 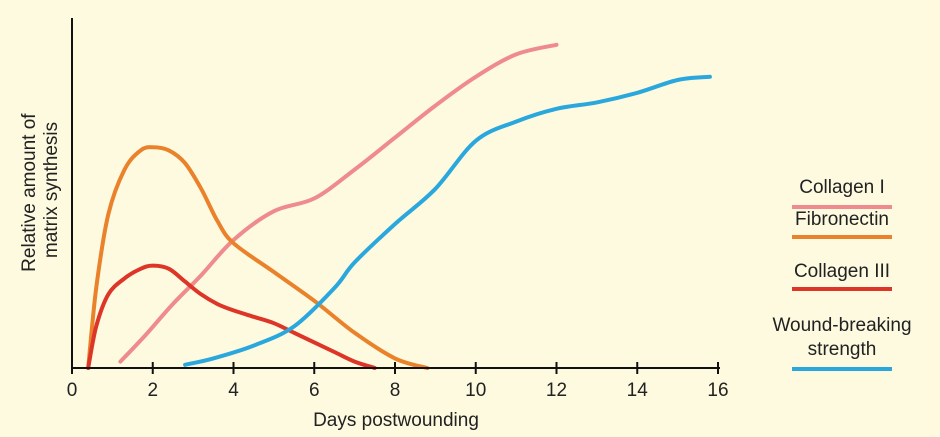 I want to click on x-ticks: 0 2 4 6 8 10 12 14 16, so click(x=398, y=381).